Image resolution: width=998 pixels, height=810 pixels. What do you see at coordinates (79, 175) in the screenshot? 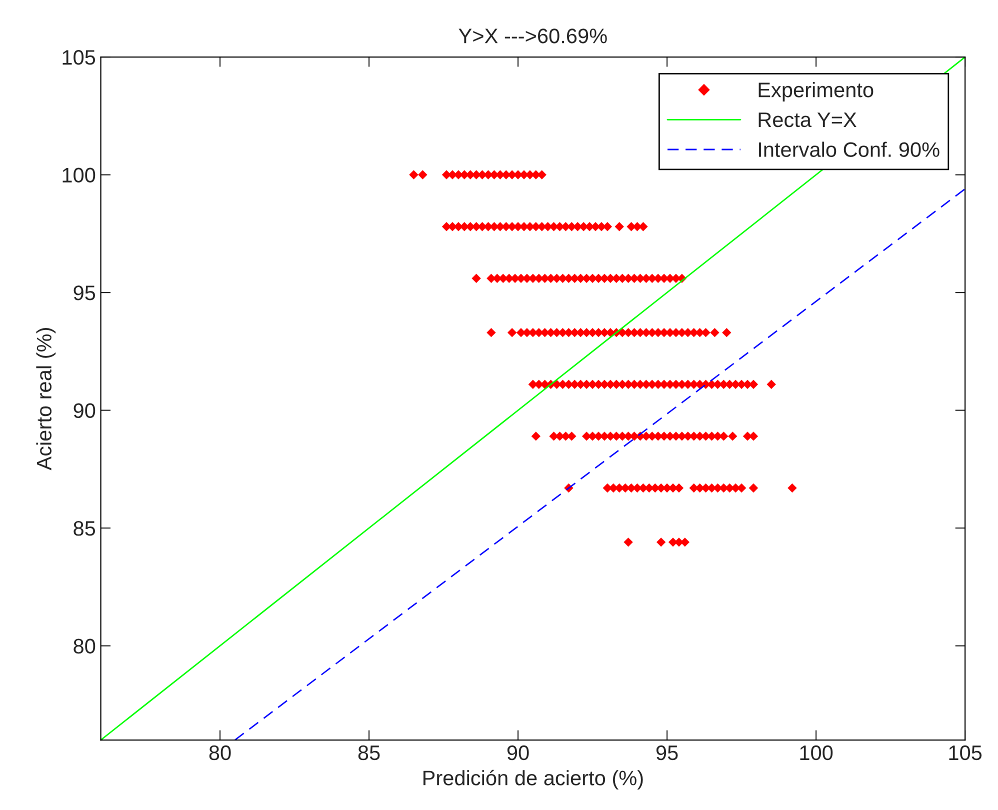
I see `y-tick-label: 100` at bounding box center [79, 175].